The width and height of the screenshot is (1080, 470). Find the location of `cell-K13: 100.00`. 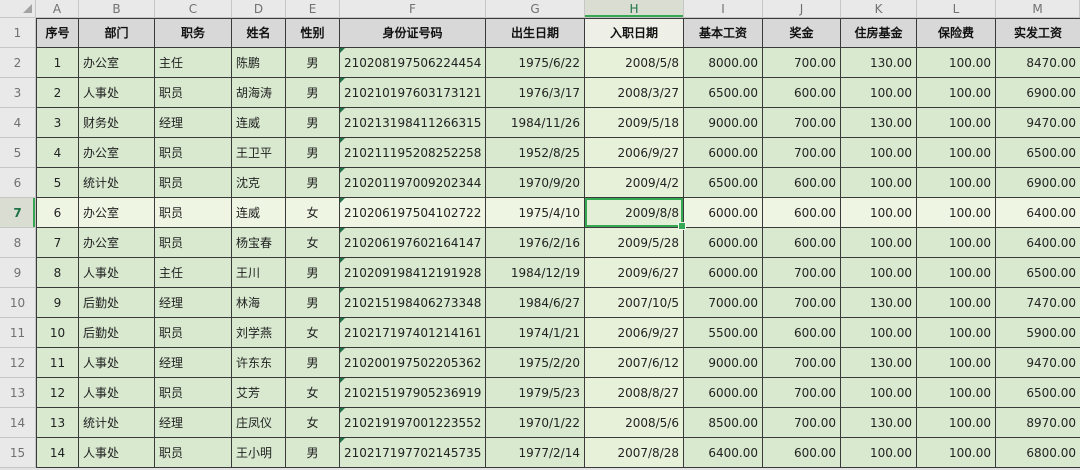

cell-K13: 100.00 is located at coordinates (879, 393).